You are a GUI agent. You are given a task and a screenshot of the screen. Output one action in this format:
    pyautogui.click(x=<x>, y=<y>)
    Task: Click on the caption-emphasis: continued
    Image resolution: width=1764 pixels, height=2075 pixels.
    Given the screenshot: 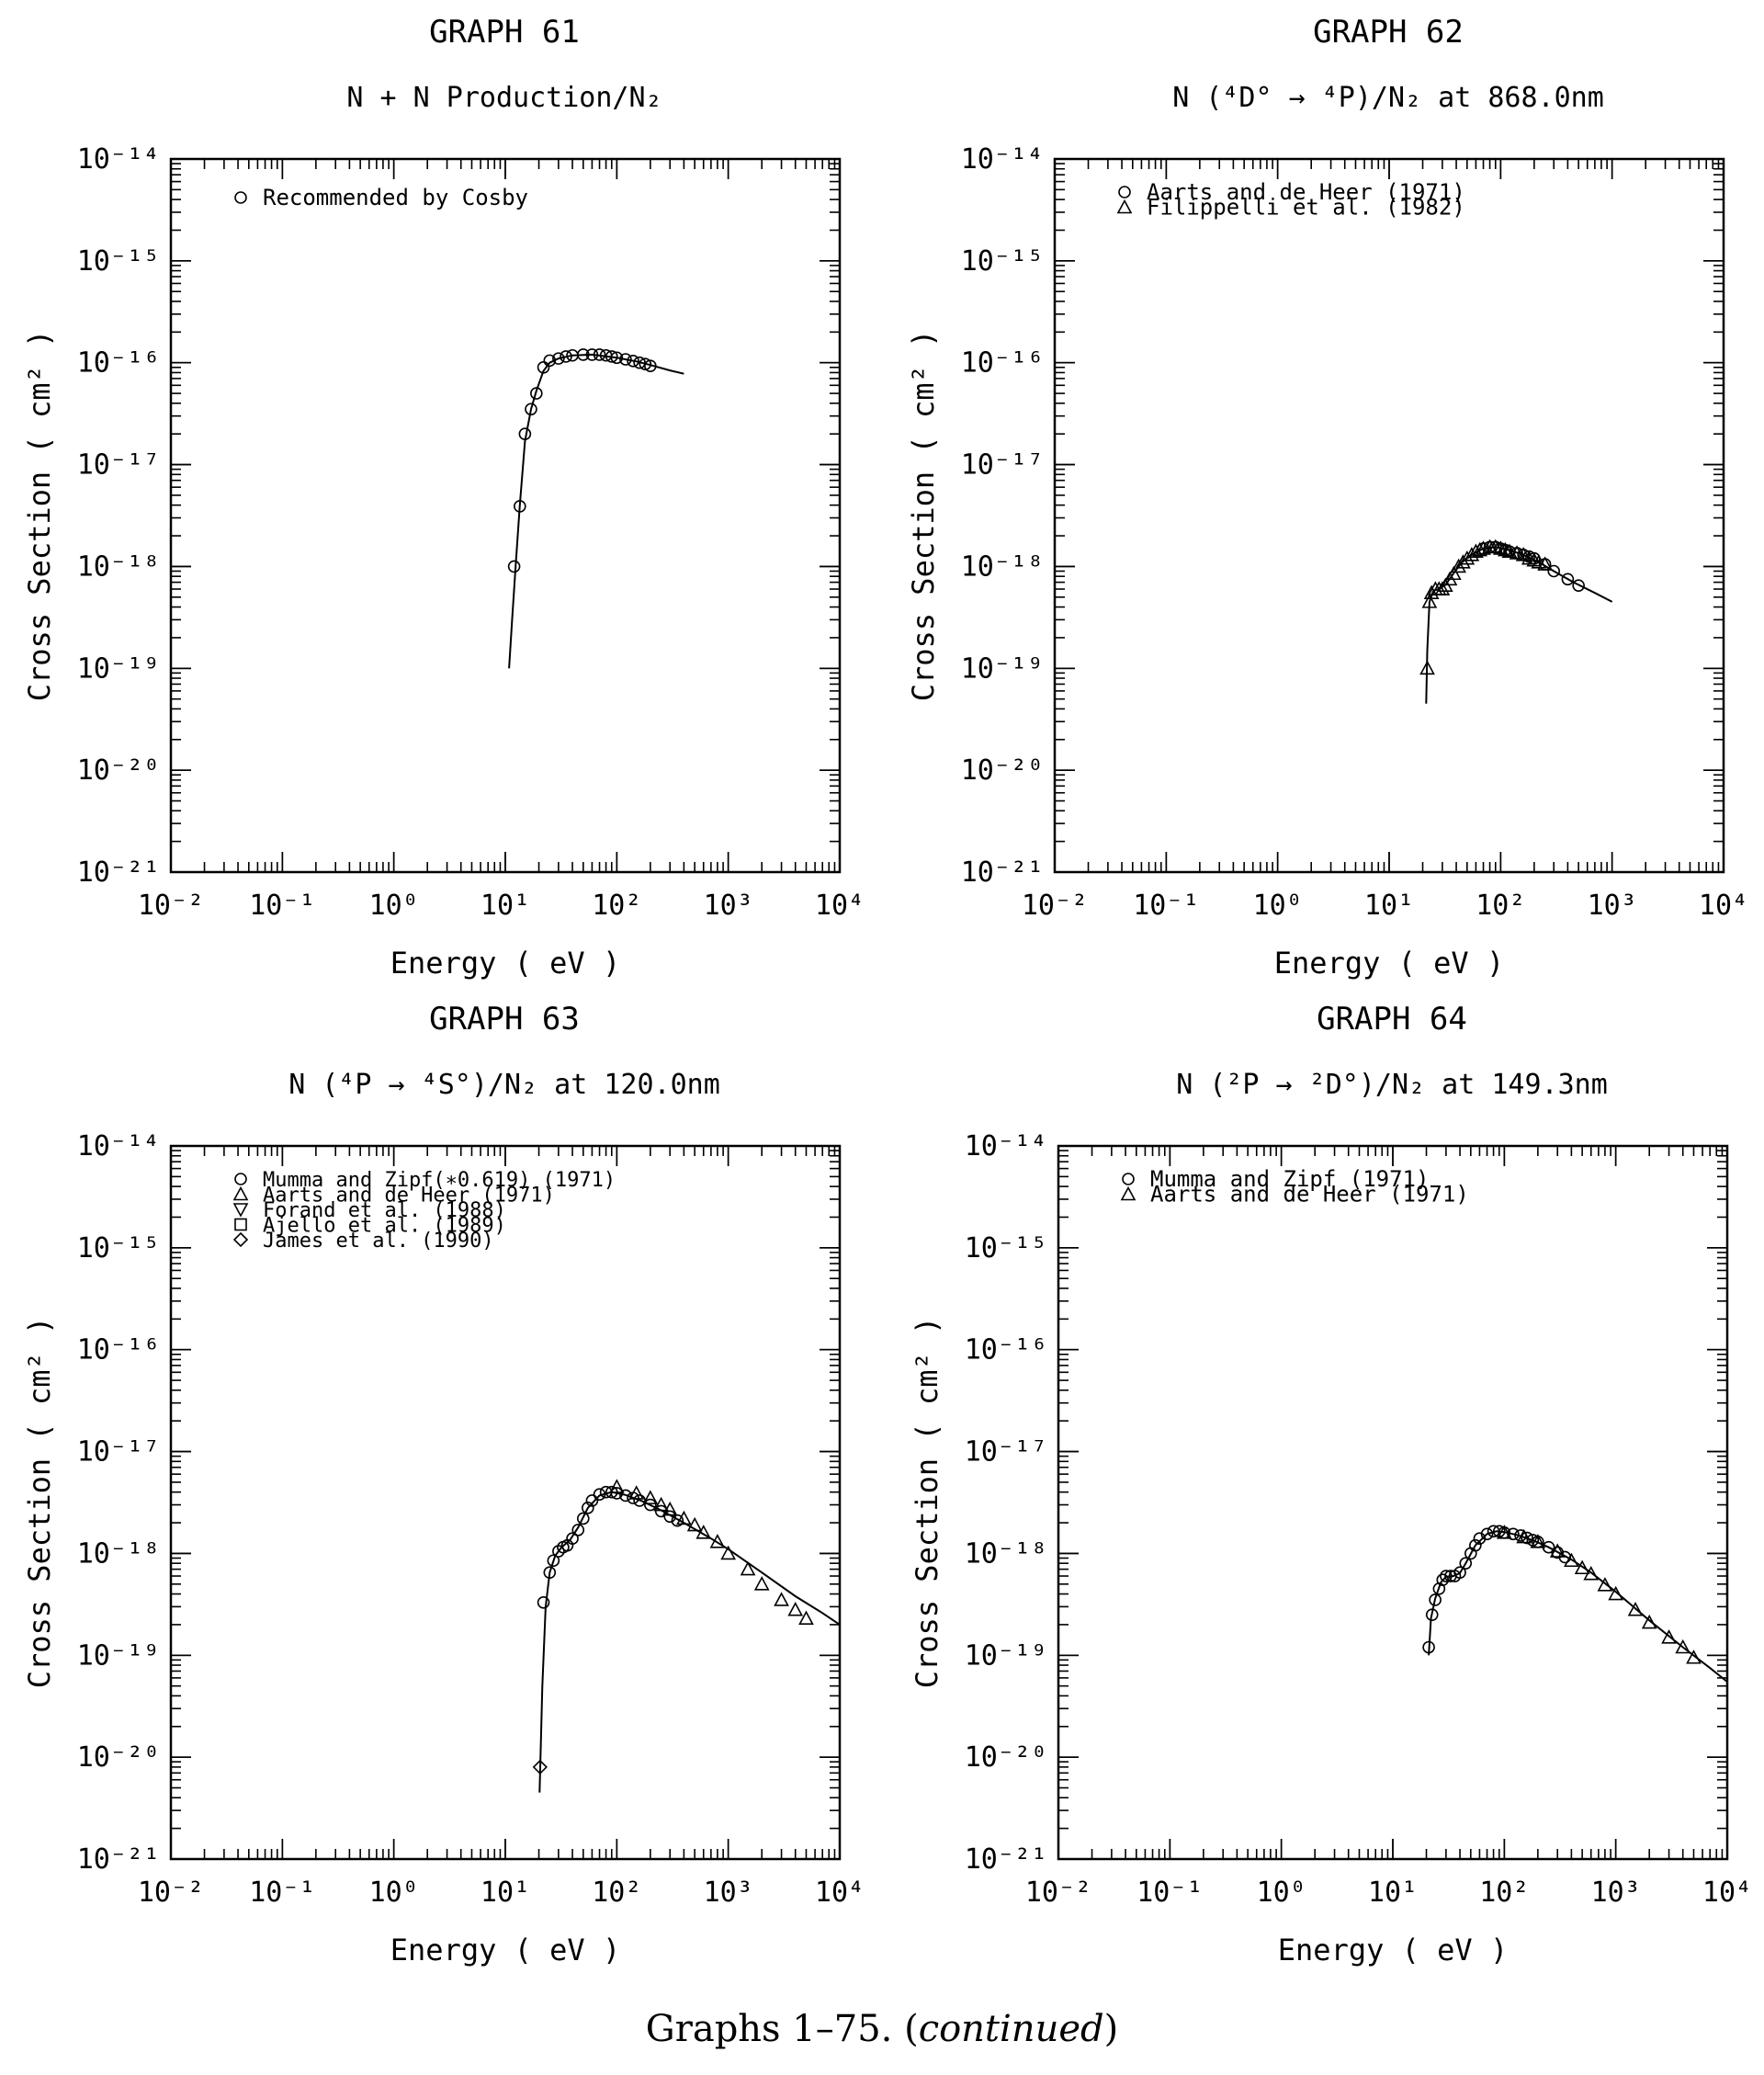 What is the action you would take?
    pyautogui.click(x=1011, y=2029)
    